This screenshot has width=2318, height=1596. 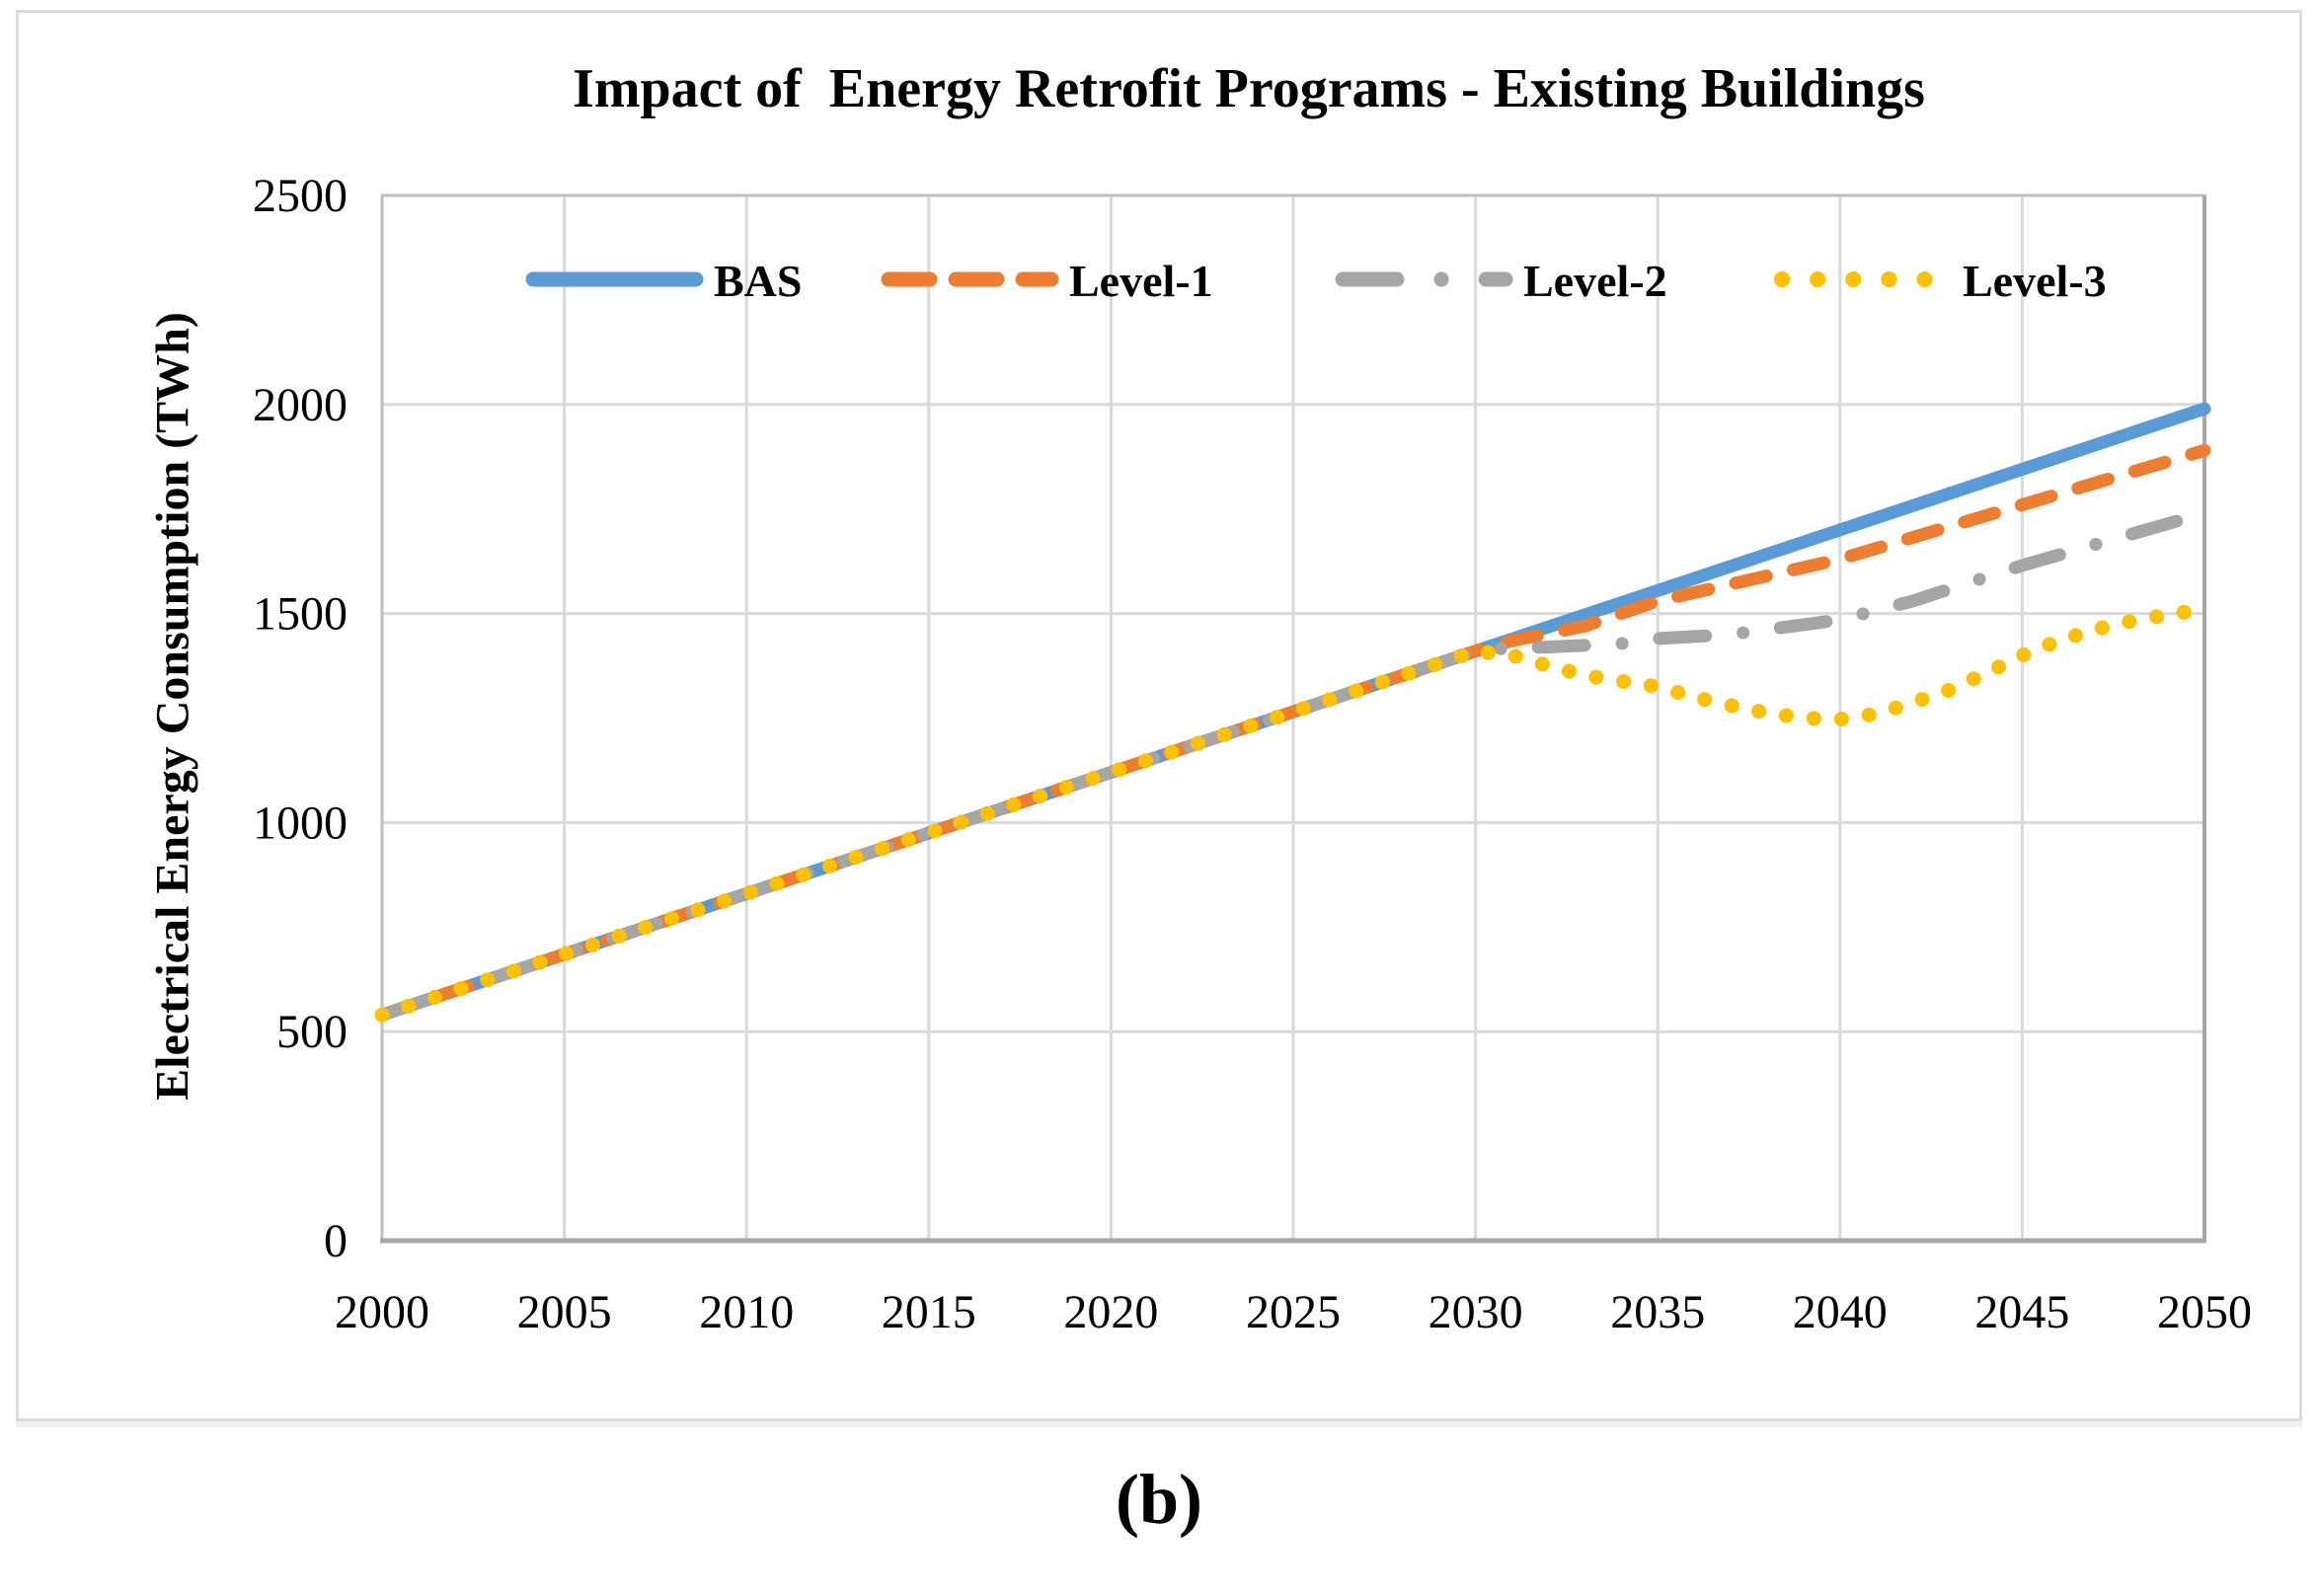 What do you see at coordinates (312, 1032) in the screenshot?
I see `y-tick-label: 500` at bounding box center [312, 1032].